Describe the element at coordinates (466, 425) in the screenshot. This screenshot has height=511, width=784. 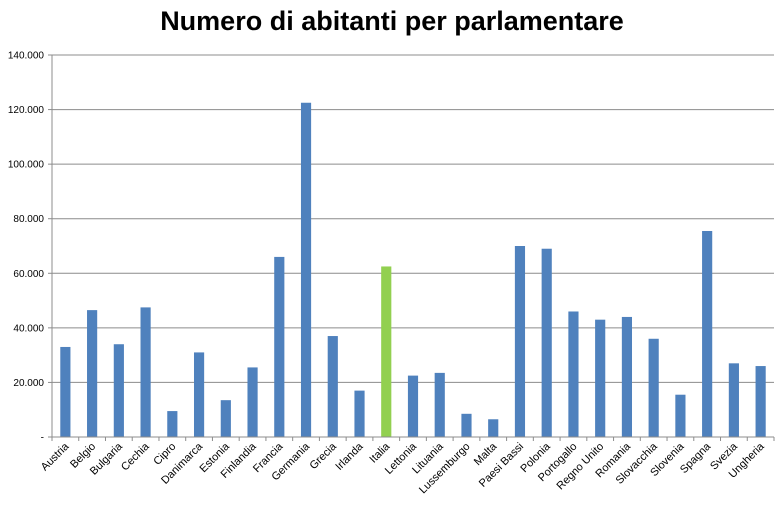
I see `bar-lussemburgo` at that location.